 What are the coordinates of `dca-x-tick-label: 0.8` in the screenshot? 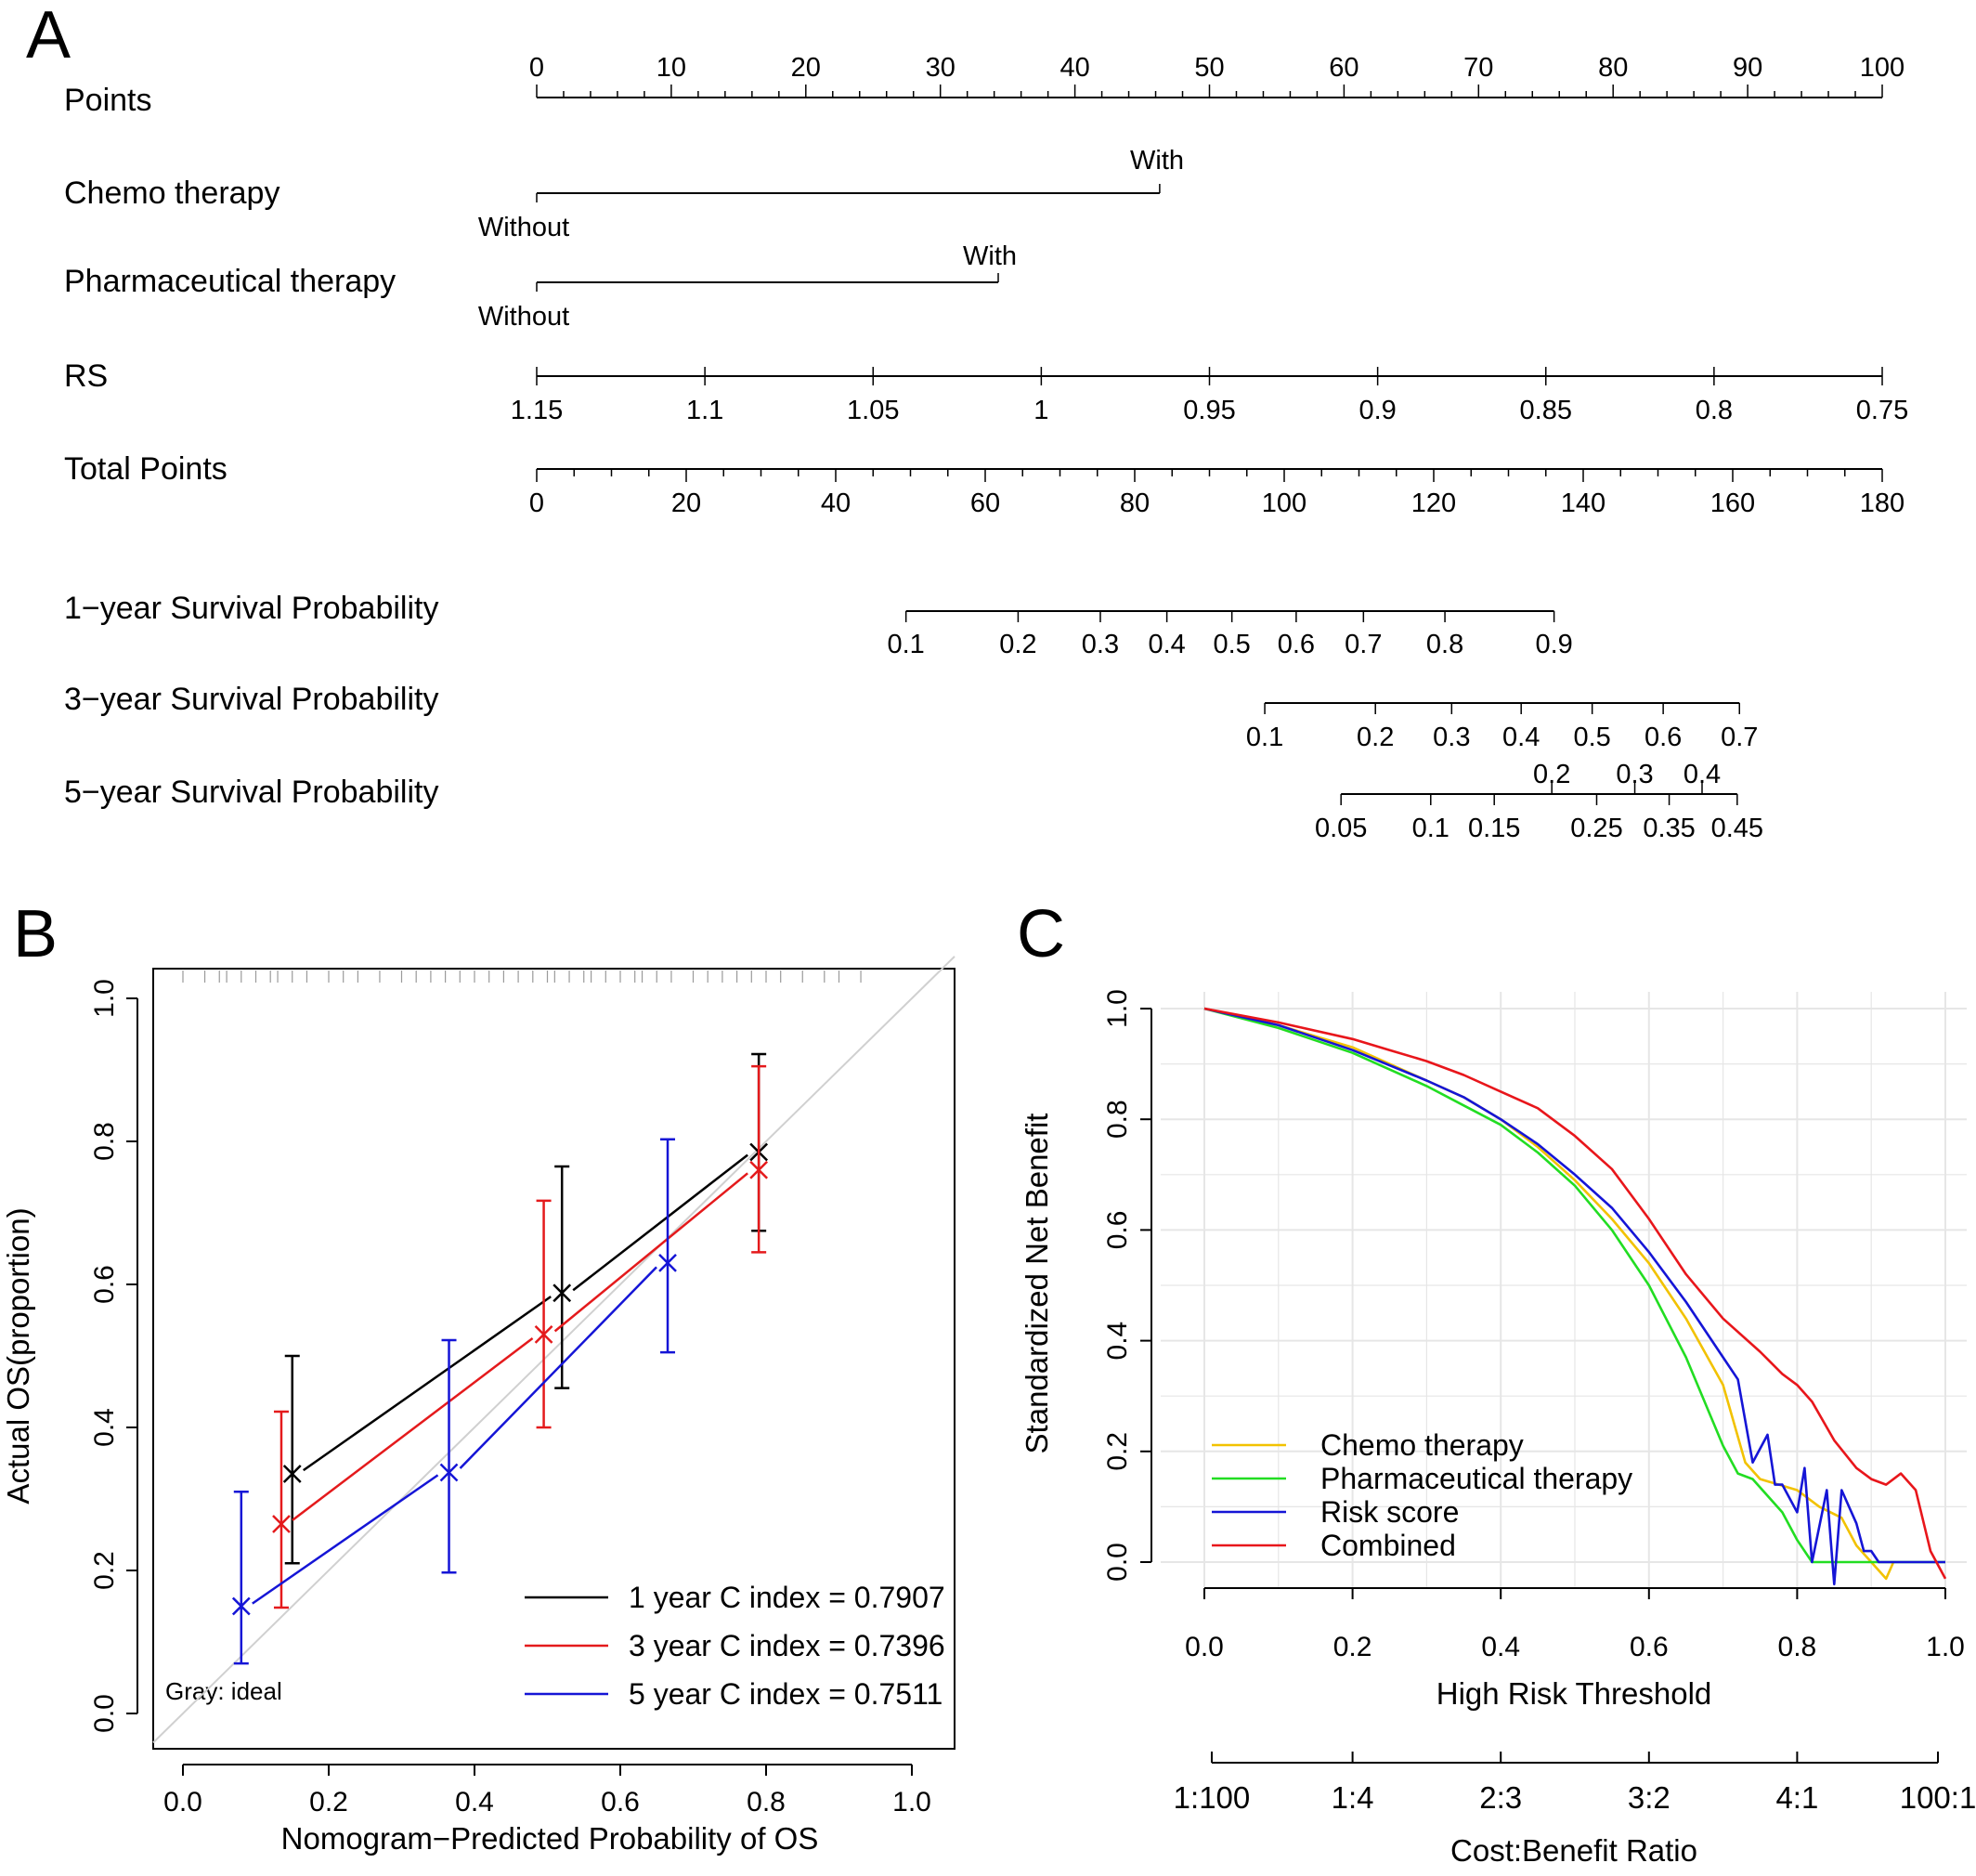 It's located at (1797, 1647).